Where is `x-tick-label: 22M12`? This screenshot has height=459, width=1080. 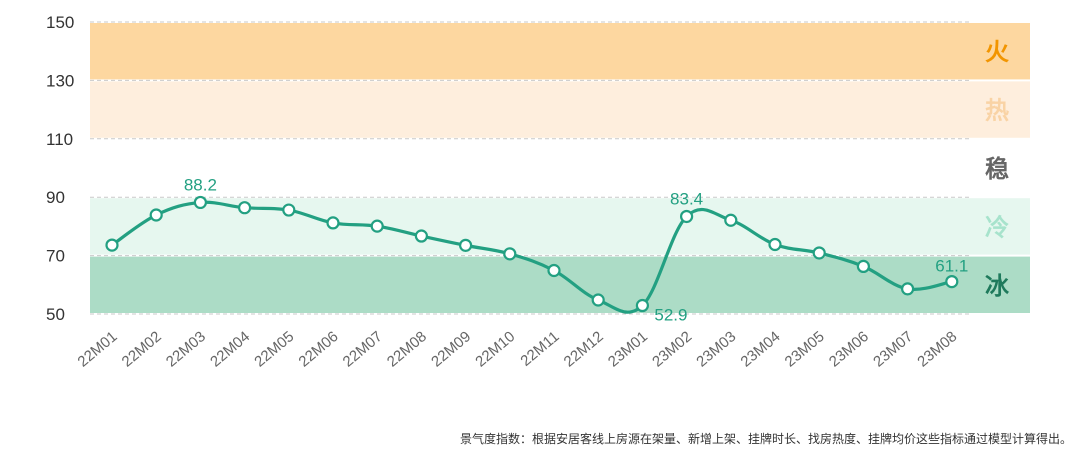 x-tick-label: 22M12 is located at coordinates (584, 349).